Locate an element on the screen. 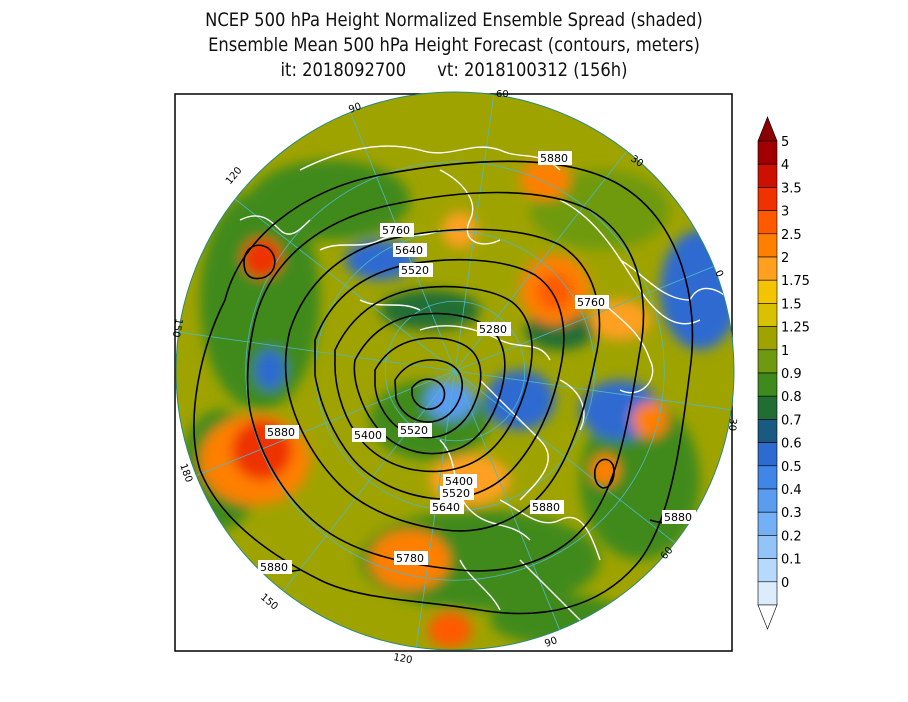 The width and height of the screenshot is (908, 702). lon-label: 120 is located at coordinates (402, 659).